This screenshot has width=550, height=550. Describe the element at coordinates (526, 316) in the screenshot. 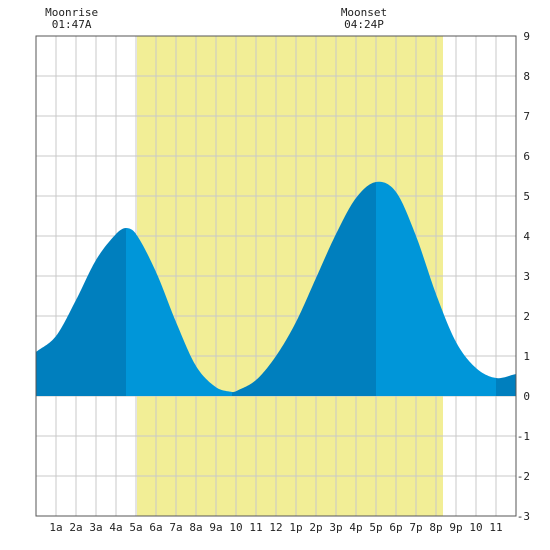

I see `y-tick-label: 2` at that location.